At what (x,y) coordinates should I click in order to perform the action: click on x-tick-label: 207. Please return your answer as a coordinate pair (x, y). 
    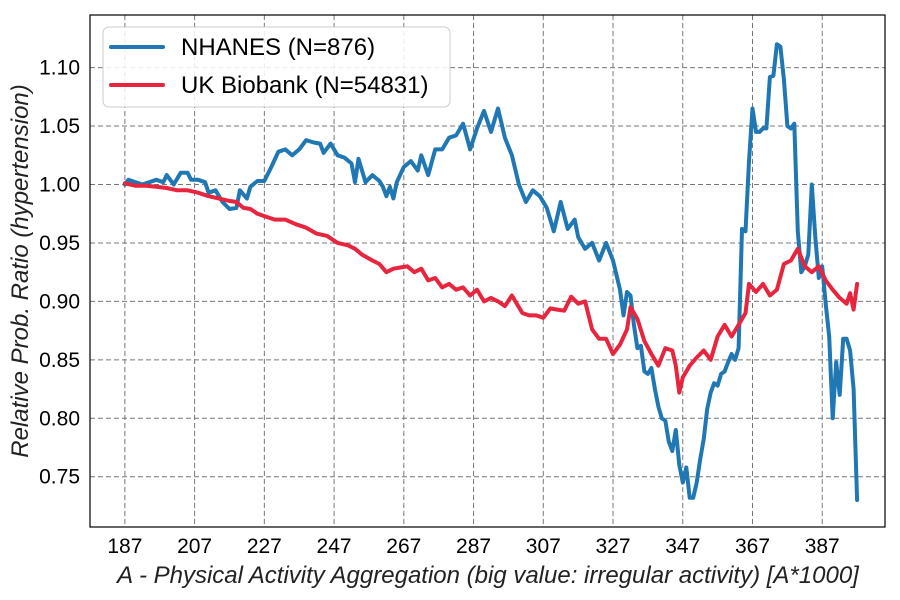
    Looking at the image, I should click on (194, 546).